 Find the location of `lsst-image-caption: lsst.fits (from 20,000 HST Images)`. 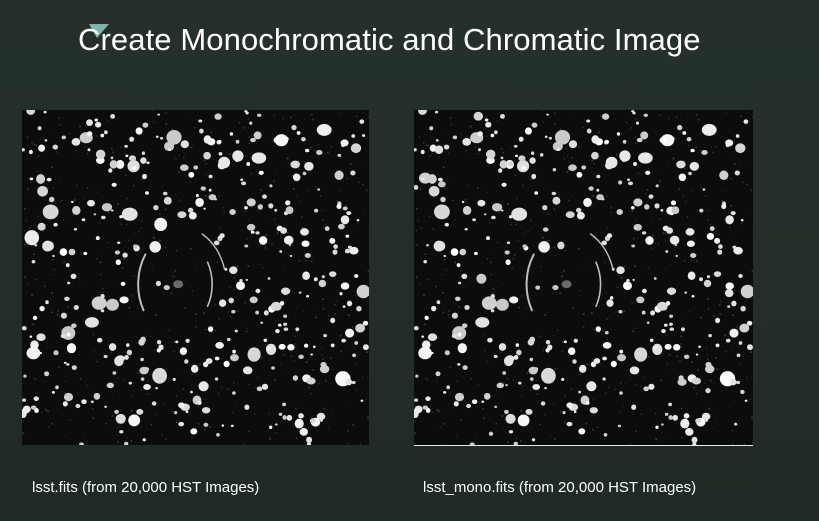

lsst-image-caption: lsst.fits (from 20,000 HST Images) is located at coordinates (146, 487).